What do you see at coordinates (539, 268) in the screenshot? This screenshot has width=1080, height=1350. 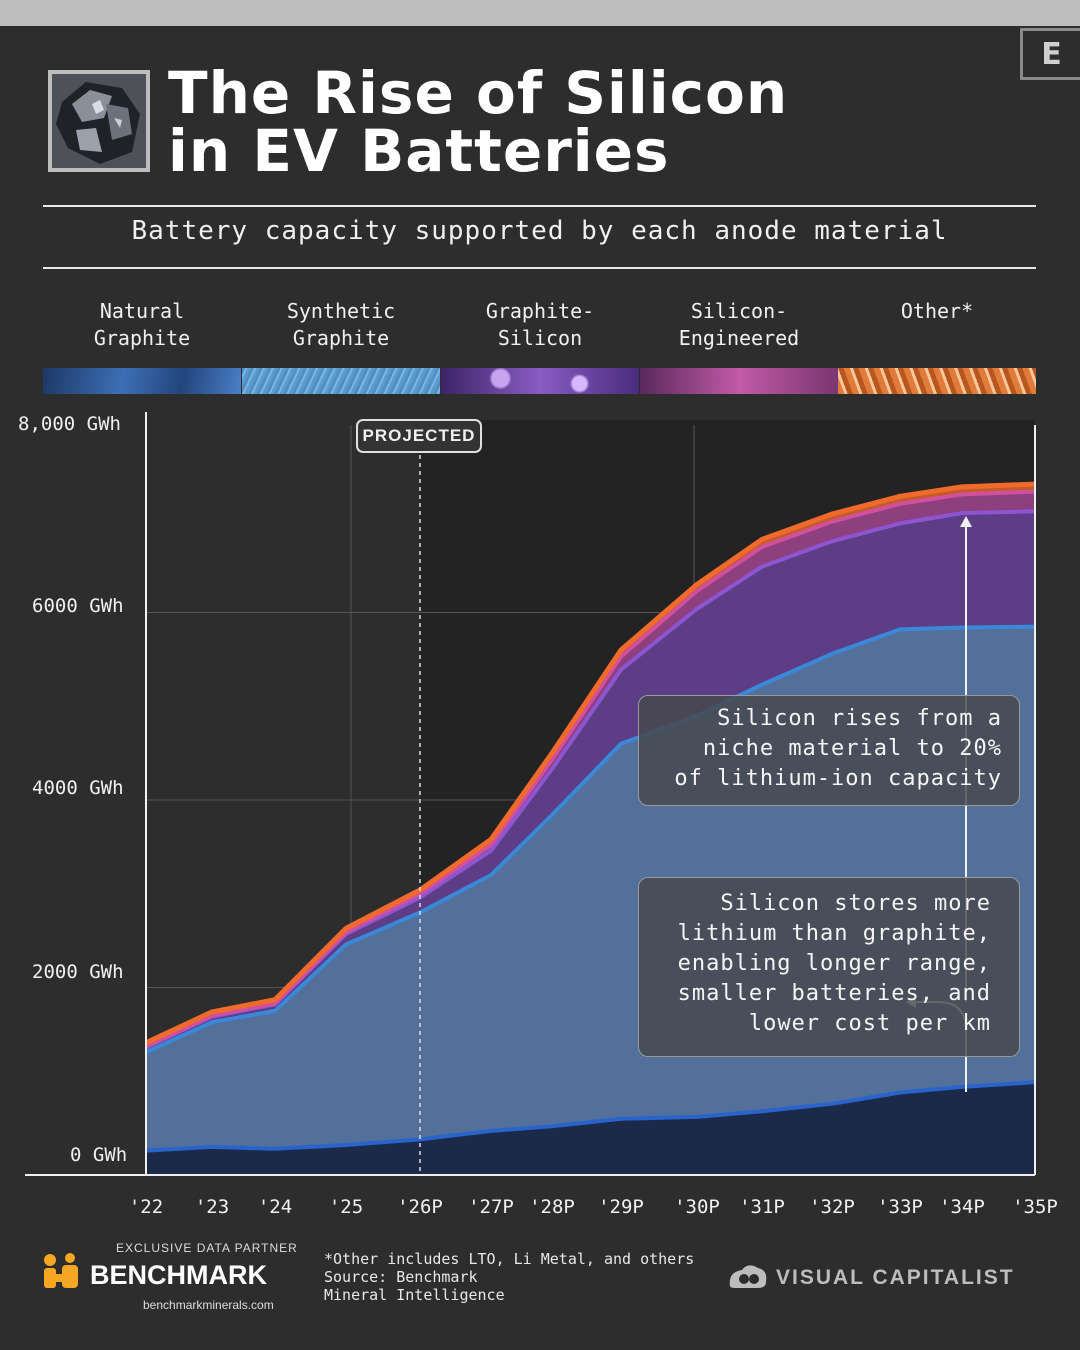 I see `divider-bottom` at bounding box center [539, 268].